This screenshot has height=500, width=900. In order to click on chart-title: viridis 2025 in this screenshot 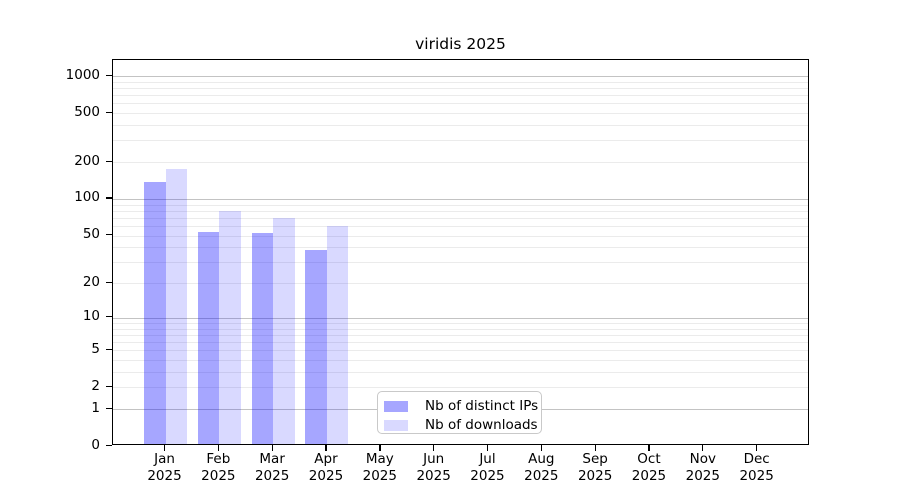, I will do `click(460, 44)`.